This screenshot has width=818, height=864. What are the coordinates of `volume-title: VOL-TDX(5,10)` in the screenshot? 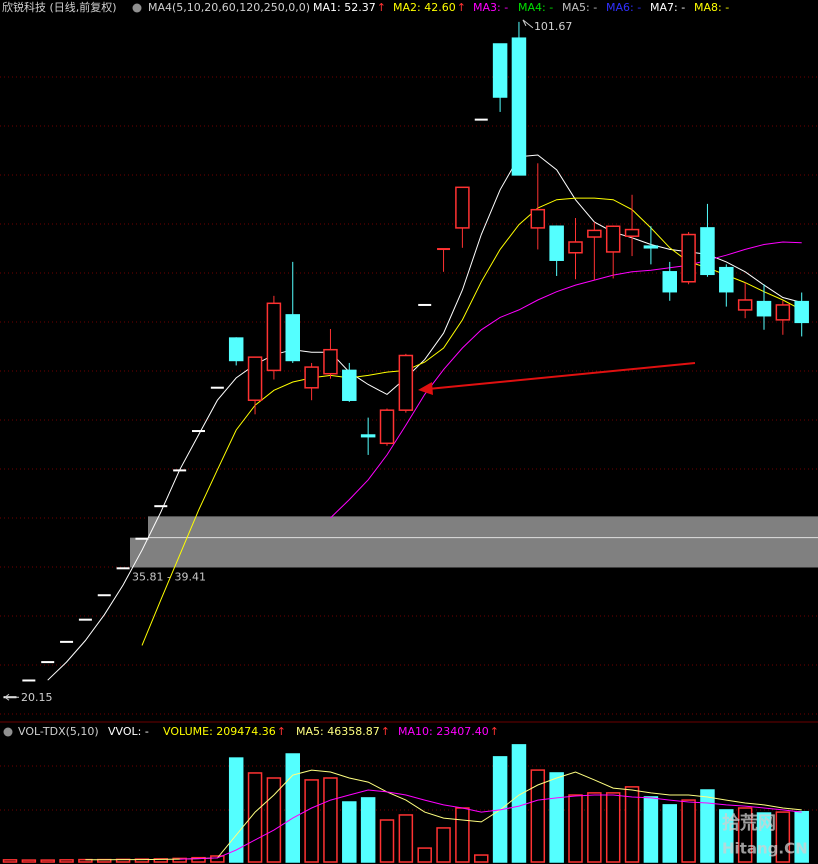 It's located at (58, 731).